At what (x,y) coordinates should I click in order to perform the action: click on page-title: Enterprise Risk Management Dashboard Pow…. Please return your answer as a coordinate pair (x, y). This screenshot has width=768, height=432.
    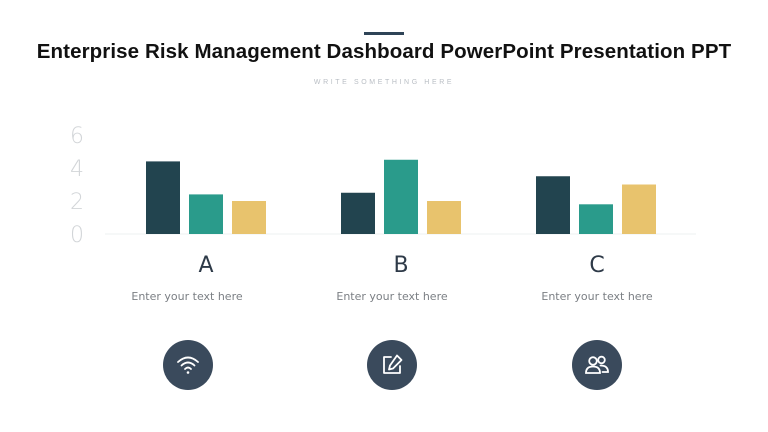
    Looking at the image, I should click on (384, 51).